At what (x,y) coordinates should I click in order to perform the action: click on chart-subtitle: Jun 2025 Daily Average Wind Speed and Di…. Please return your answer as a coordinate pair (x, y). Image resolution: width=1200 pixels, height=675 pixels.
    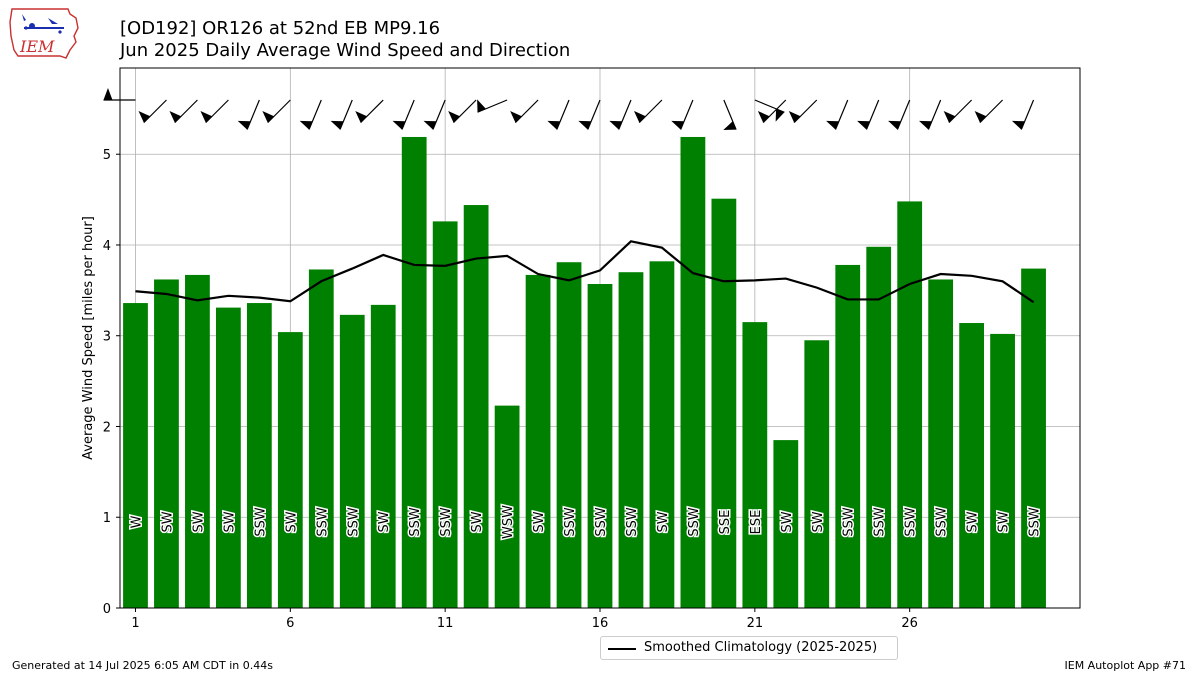
    Looking at the image, I should click on (345, 50).